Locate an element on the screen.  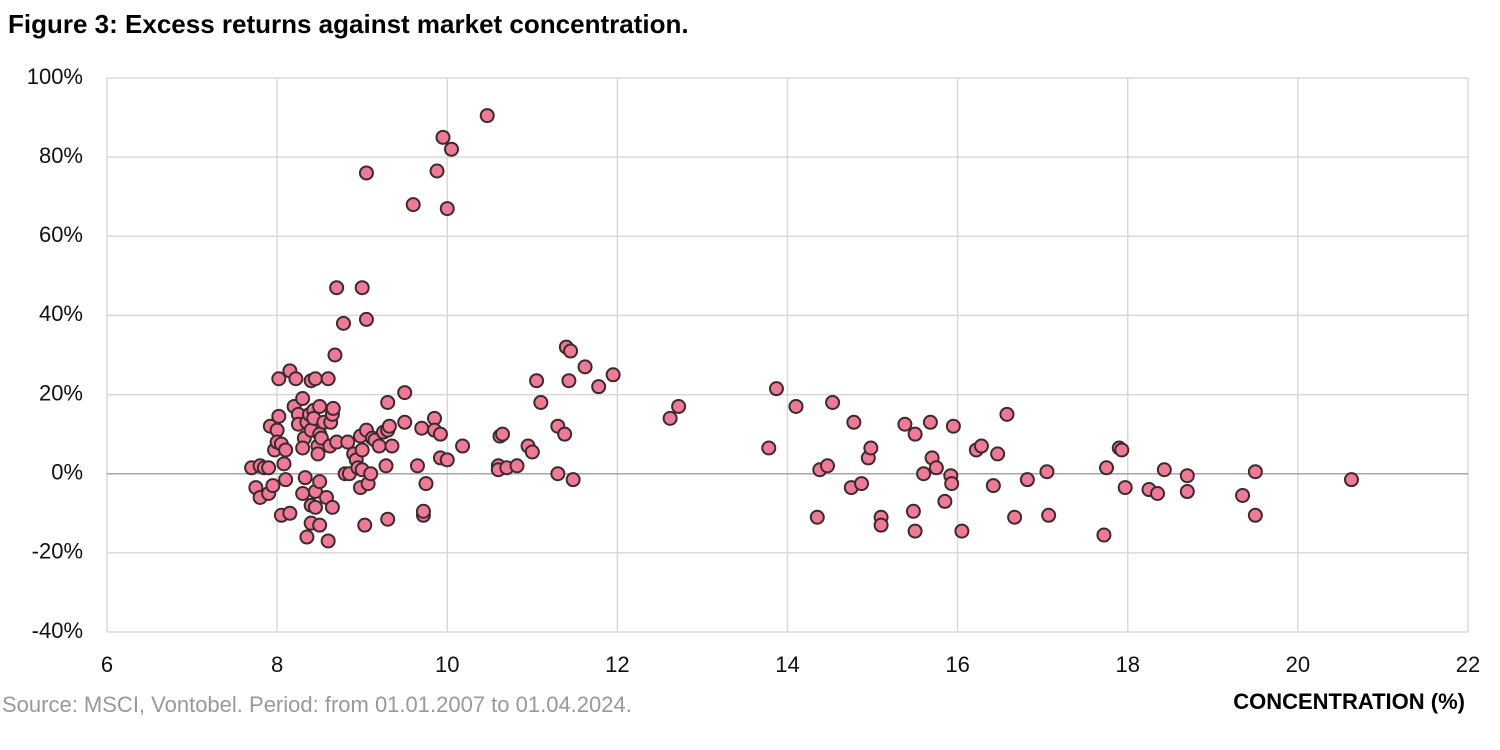
y-tick-label: -20% is located at coordinates (57, 551).